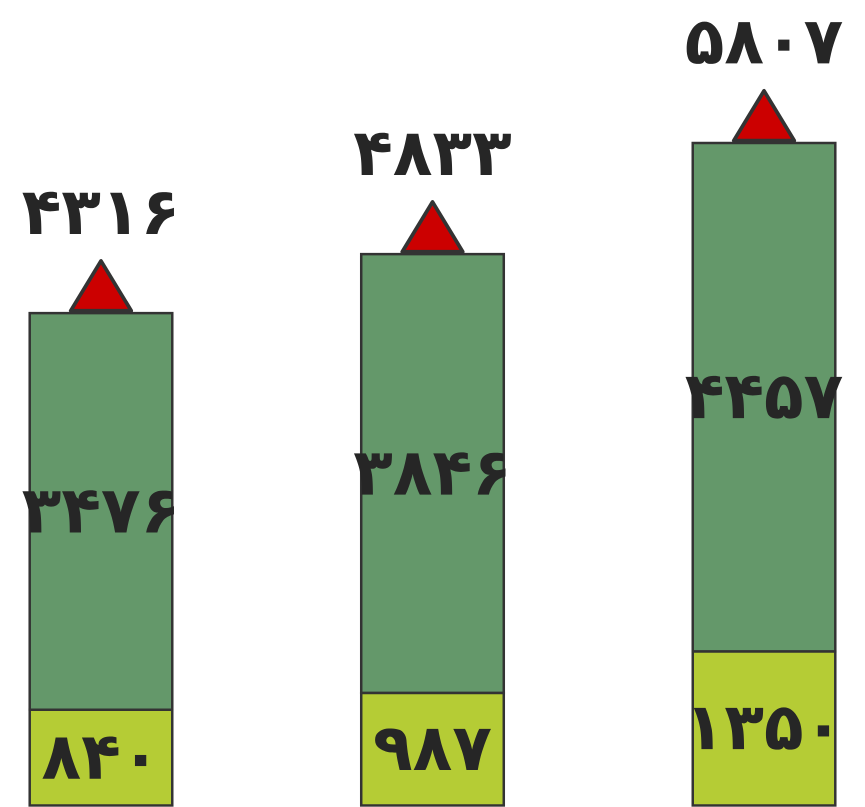 The width and height of the screenshot is (865, 807). What do you see at coordinates (433, 749) in the screenshot?
I see `data-label: ۹۸۷` at bounding box center [433, 749].